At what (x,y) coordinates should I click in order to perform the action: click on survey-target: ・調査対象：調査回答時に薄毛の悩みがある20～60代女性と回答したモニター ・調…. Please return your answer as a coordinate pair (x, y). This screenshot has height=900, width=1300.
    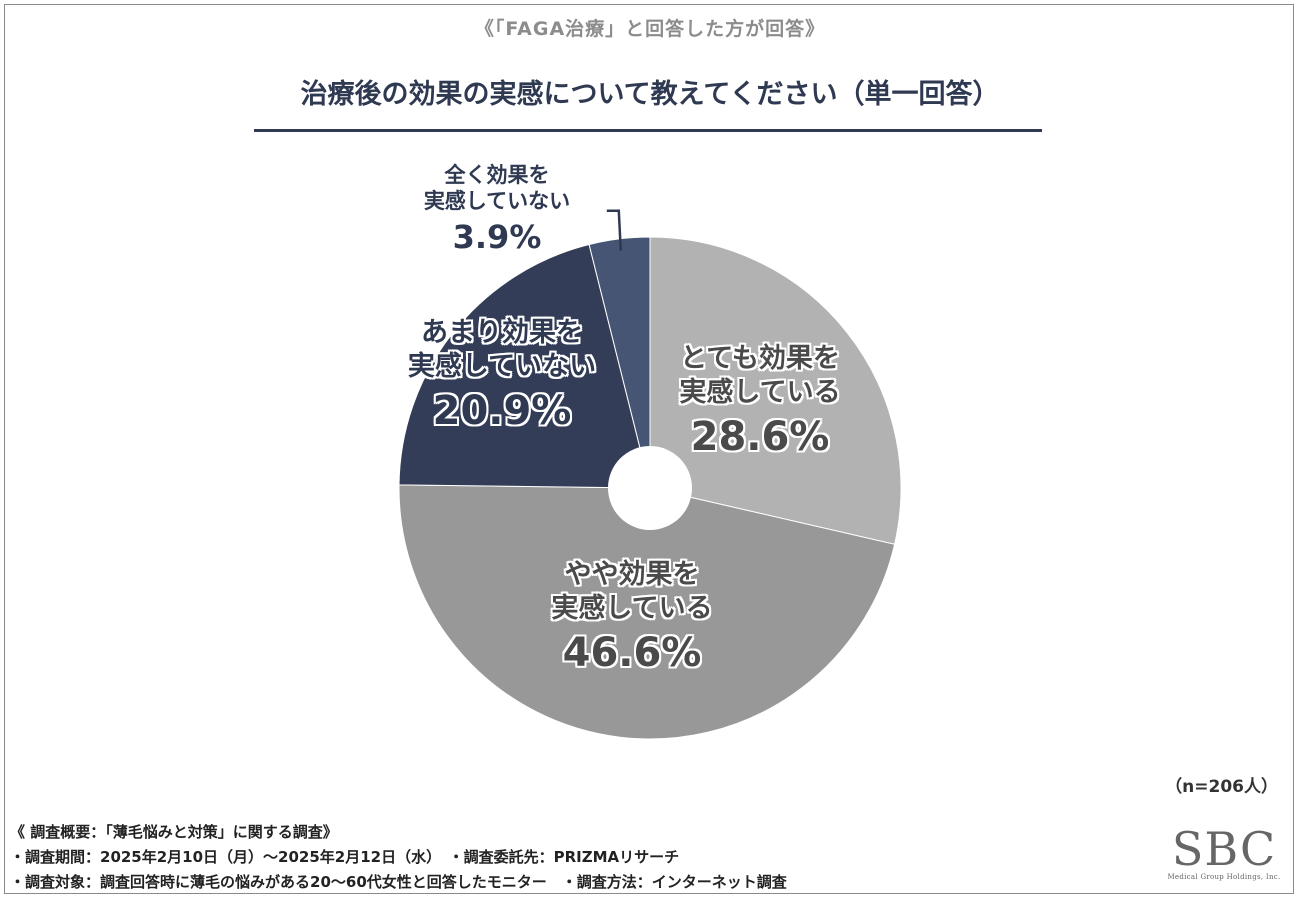
    Looking at the image, I should click on (398, 882).